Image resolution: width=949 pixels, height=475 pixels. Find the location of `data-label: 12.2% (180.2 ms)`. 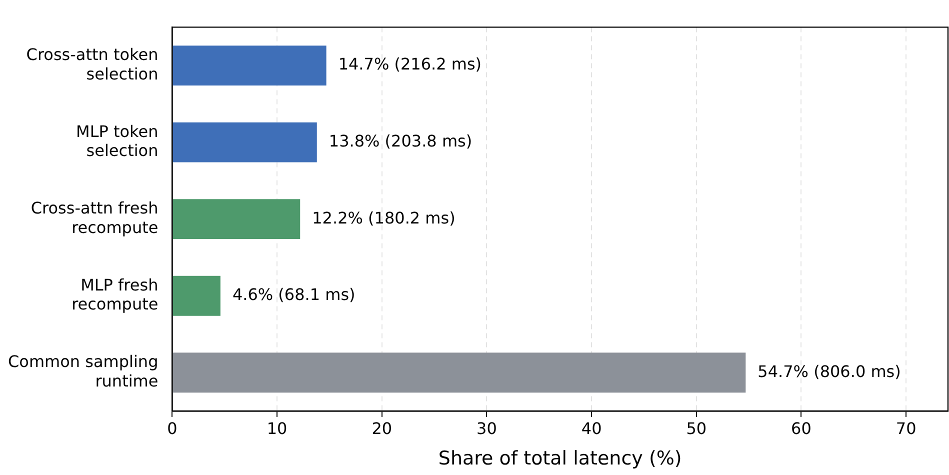

data-label: 12.2% (180.2 ms) is located at coordinates (384, 218).